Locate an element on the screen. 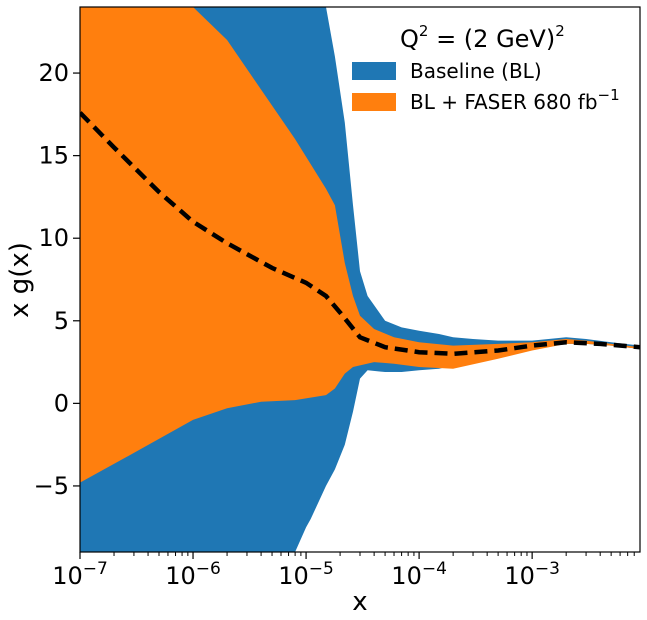 The image size is (647, 620). y-tick-label: 20 is located at coordinates (53, 73).